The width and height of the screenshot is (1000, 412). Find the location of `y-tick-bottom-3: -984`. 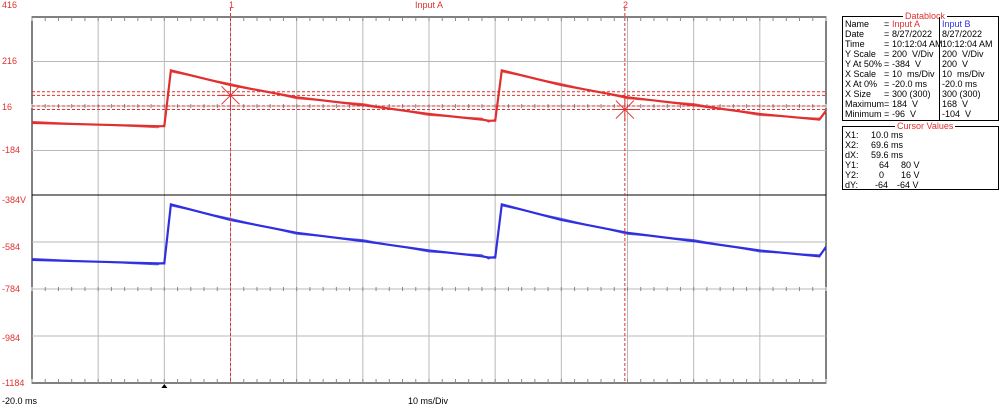

y-tick-bottom-3: -984 is located at coordinates (11, 338).